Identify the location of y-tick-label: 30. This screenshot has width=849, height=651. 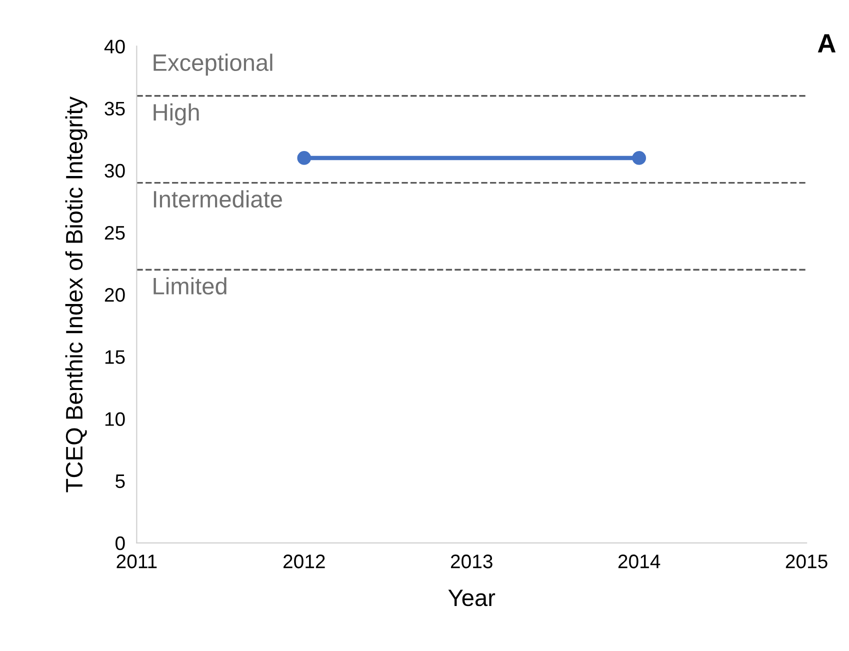
(114, 171).